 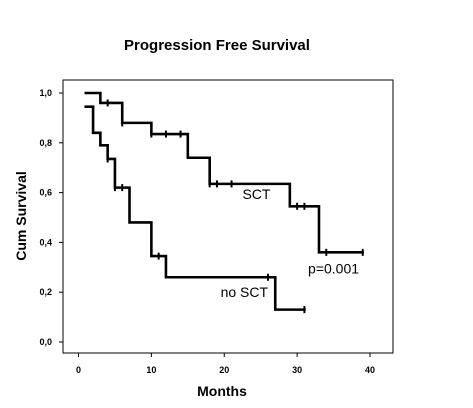 I want to click on y-tick-label: 0,8, so click(x=45, y=143).